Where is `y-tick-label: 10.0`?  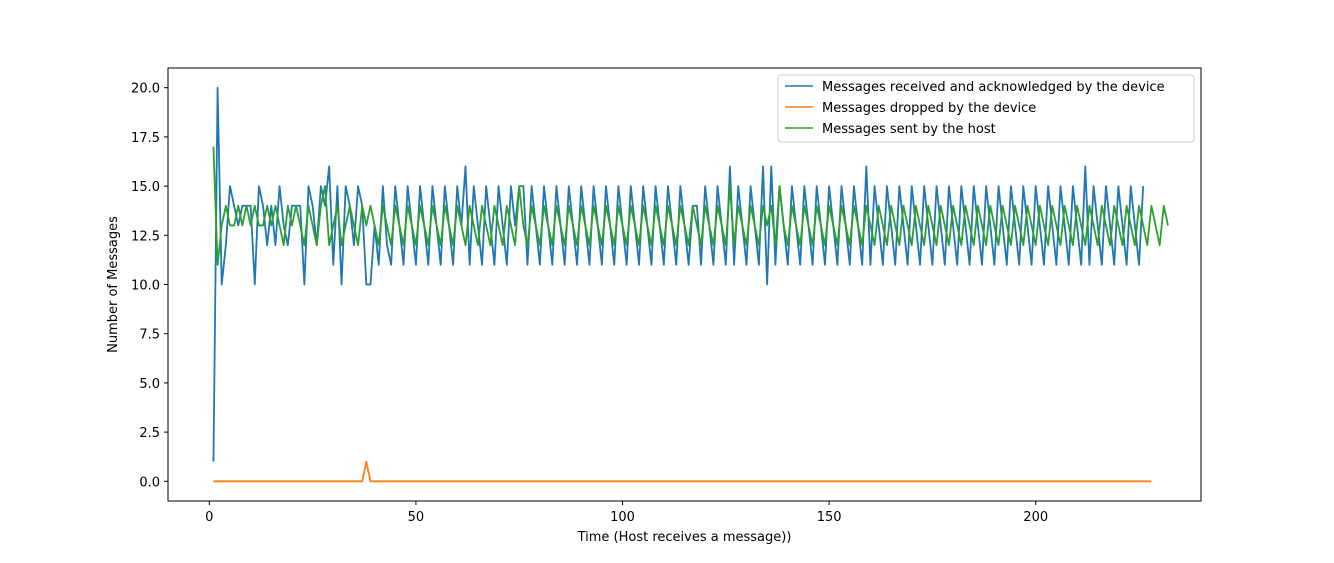
y-tick-label: 10.0 is located at coordinates (145, 286).